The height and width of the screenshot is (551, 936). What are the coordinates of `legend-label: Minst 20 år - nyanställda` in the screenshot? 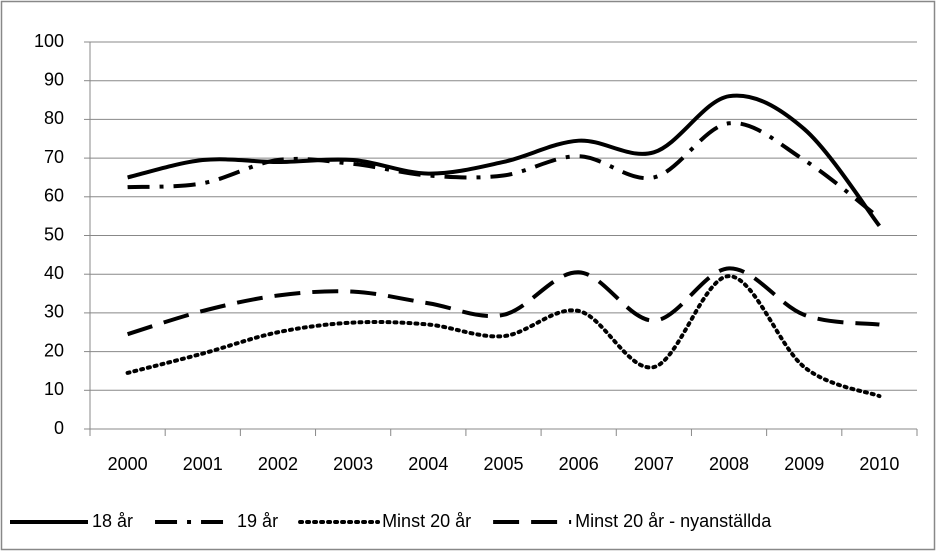 It's located at (673, 521).